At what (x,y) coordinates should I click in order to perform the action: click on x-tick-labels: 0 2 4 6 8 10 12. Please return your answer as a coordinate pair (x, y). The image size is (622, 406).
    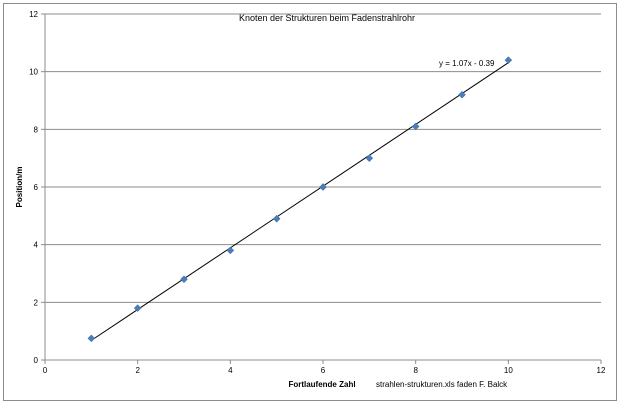
    Looking at the image, I should click on (324, 370).